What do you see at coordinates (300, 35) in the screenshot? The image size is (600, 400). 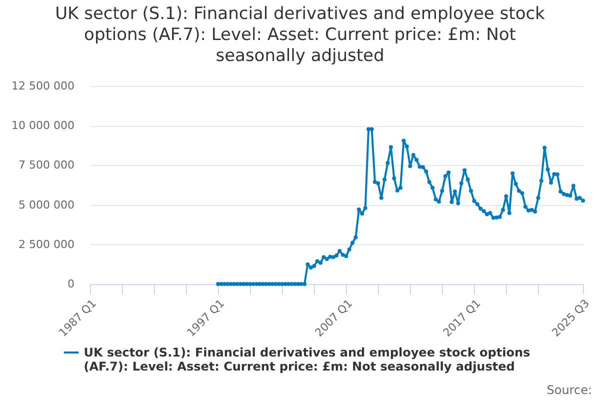 I see `chart-title: UK sector (S.1): Financial derivatives and employee stock options (AF.7): Level: Asset: Current price: £m: Not seasonally adjusted` at bounding box center [300, 35].